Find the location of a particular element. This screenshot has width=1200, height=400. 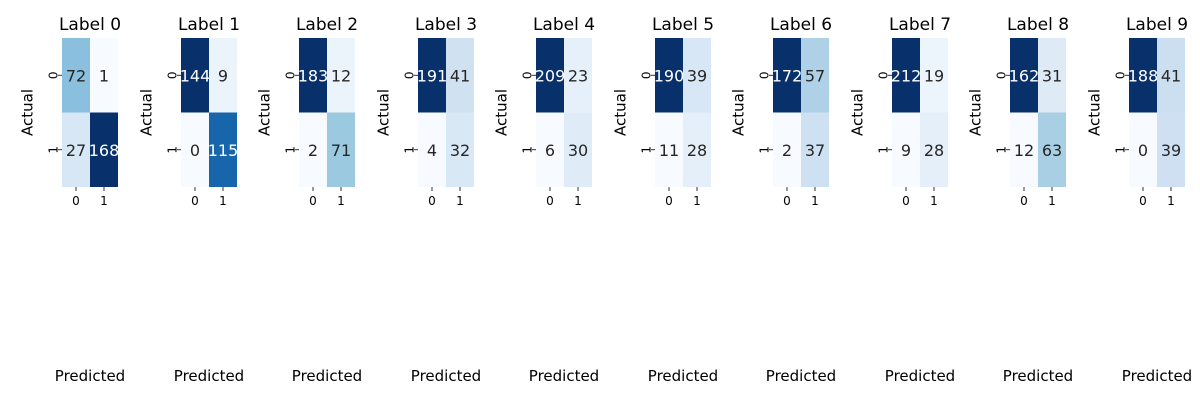

cell-value-label: 191 is located at coordinates (432, 75).